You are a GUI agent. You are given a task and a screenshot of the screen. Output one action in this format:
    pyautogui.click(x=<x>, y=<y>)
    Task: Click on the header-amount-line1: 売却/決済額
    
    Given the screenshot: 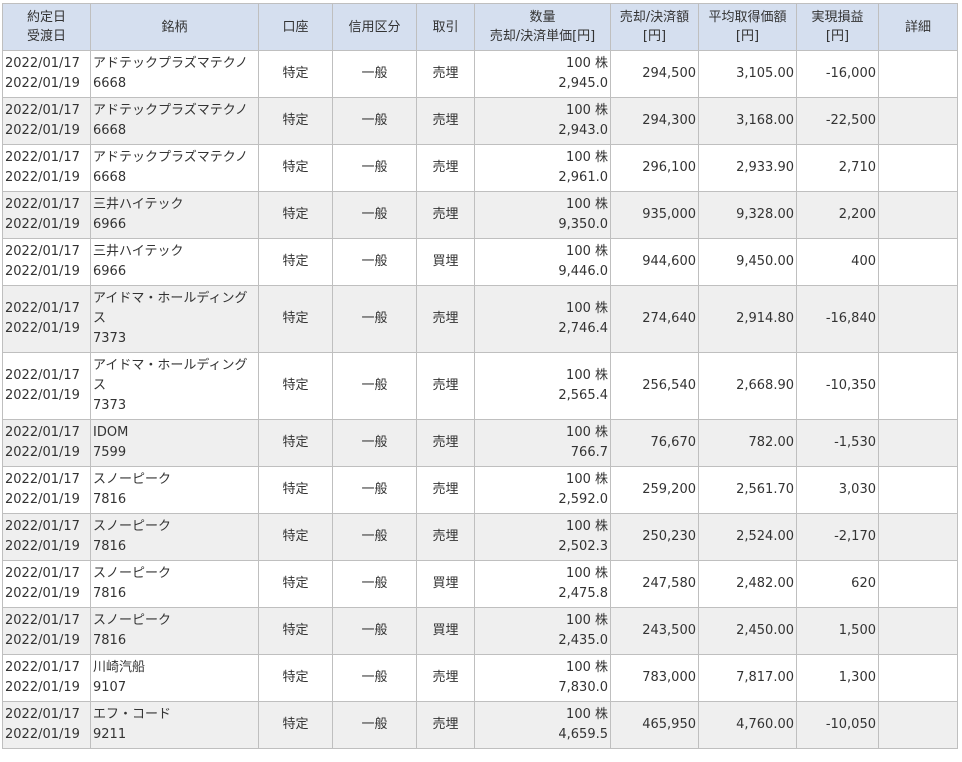 What is the action you would take?
    pyautogui.click(x=654, y=17)
    